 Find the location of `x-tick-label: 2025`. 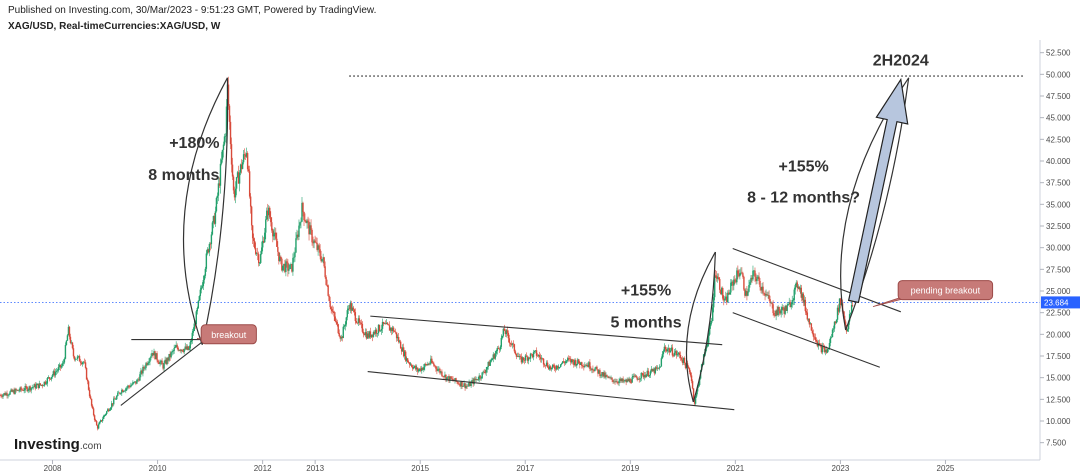

x-tick-label: 2025 is located at coordinates (946, 468).